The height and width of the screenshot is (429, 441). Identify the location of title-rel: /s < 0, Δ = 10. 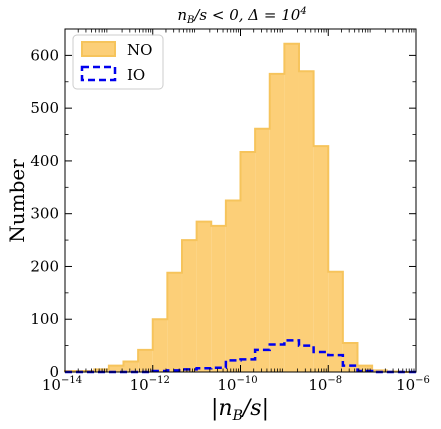
(246, 15).